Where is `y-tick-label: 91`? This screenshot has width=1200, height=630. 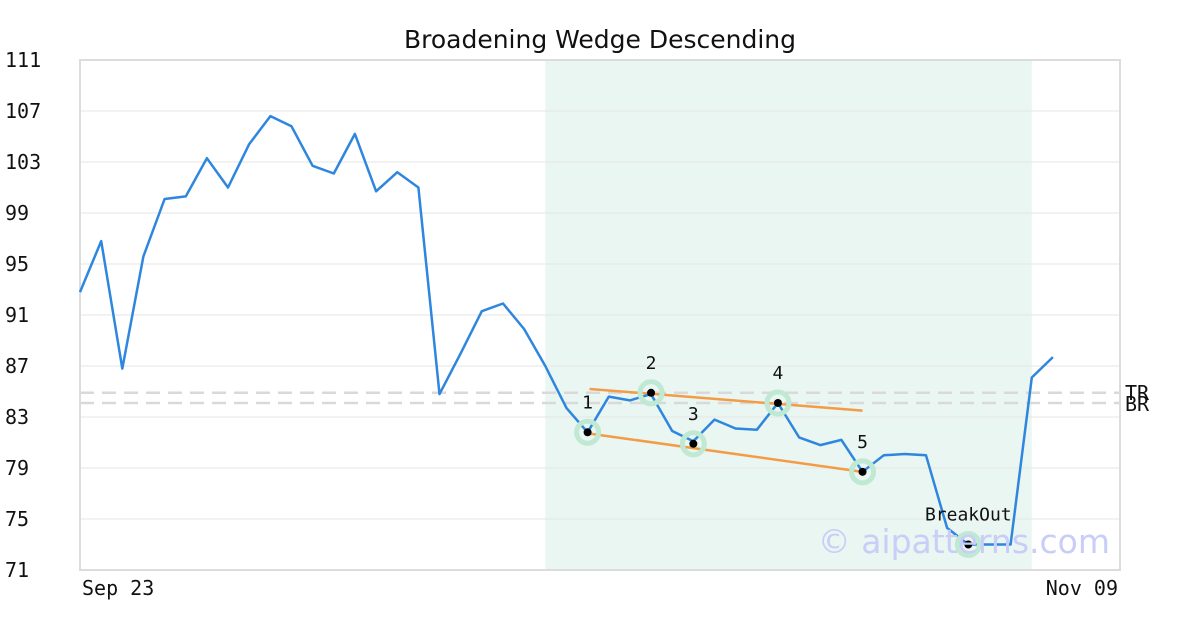 y-tick-label: 91 is located at coordinates (17, 315).